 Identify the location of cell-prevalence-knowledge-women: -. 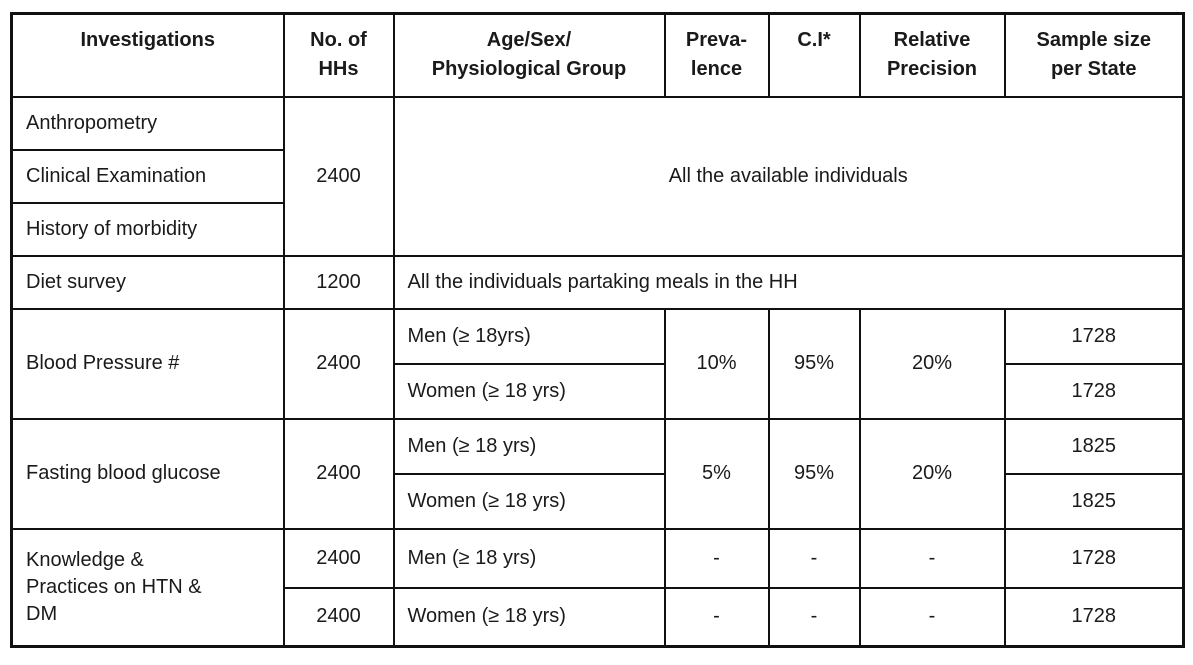
(716, 617).